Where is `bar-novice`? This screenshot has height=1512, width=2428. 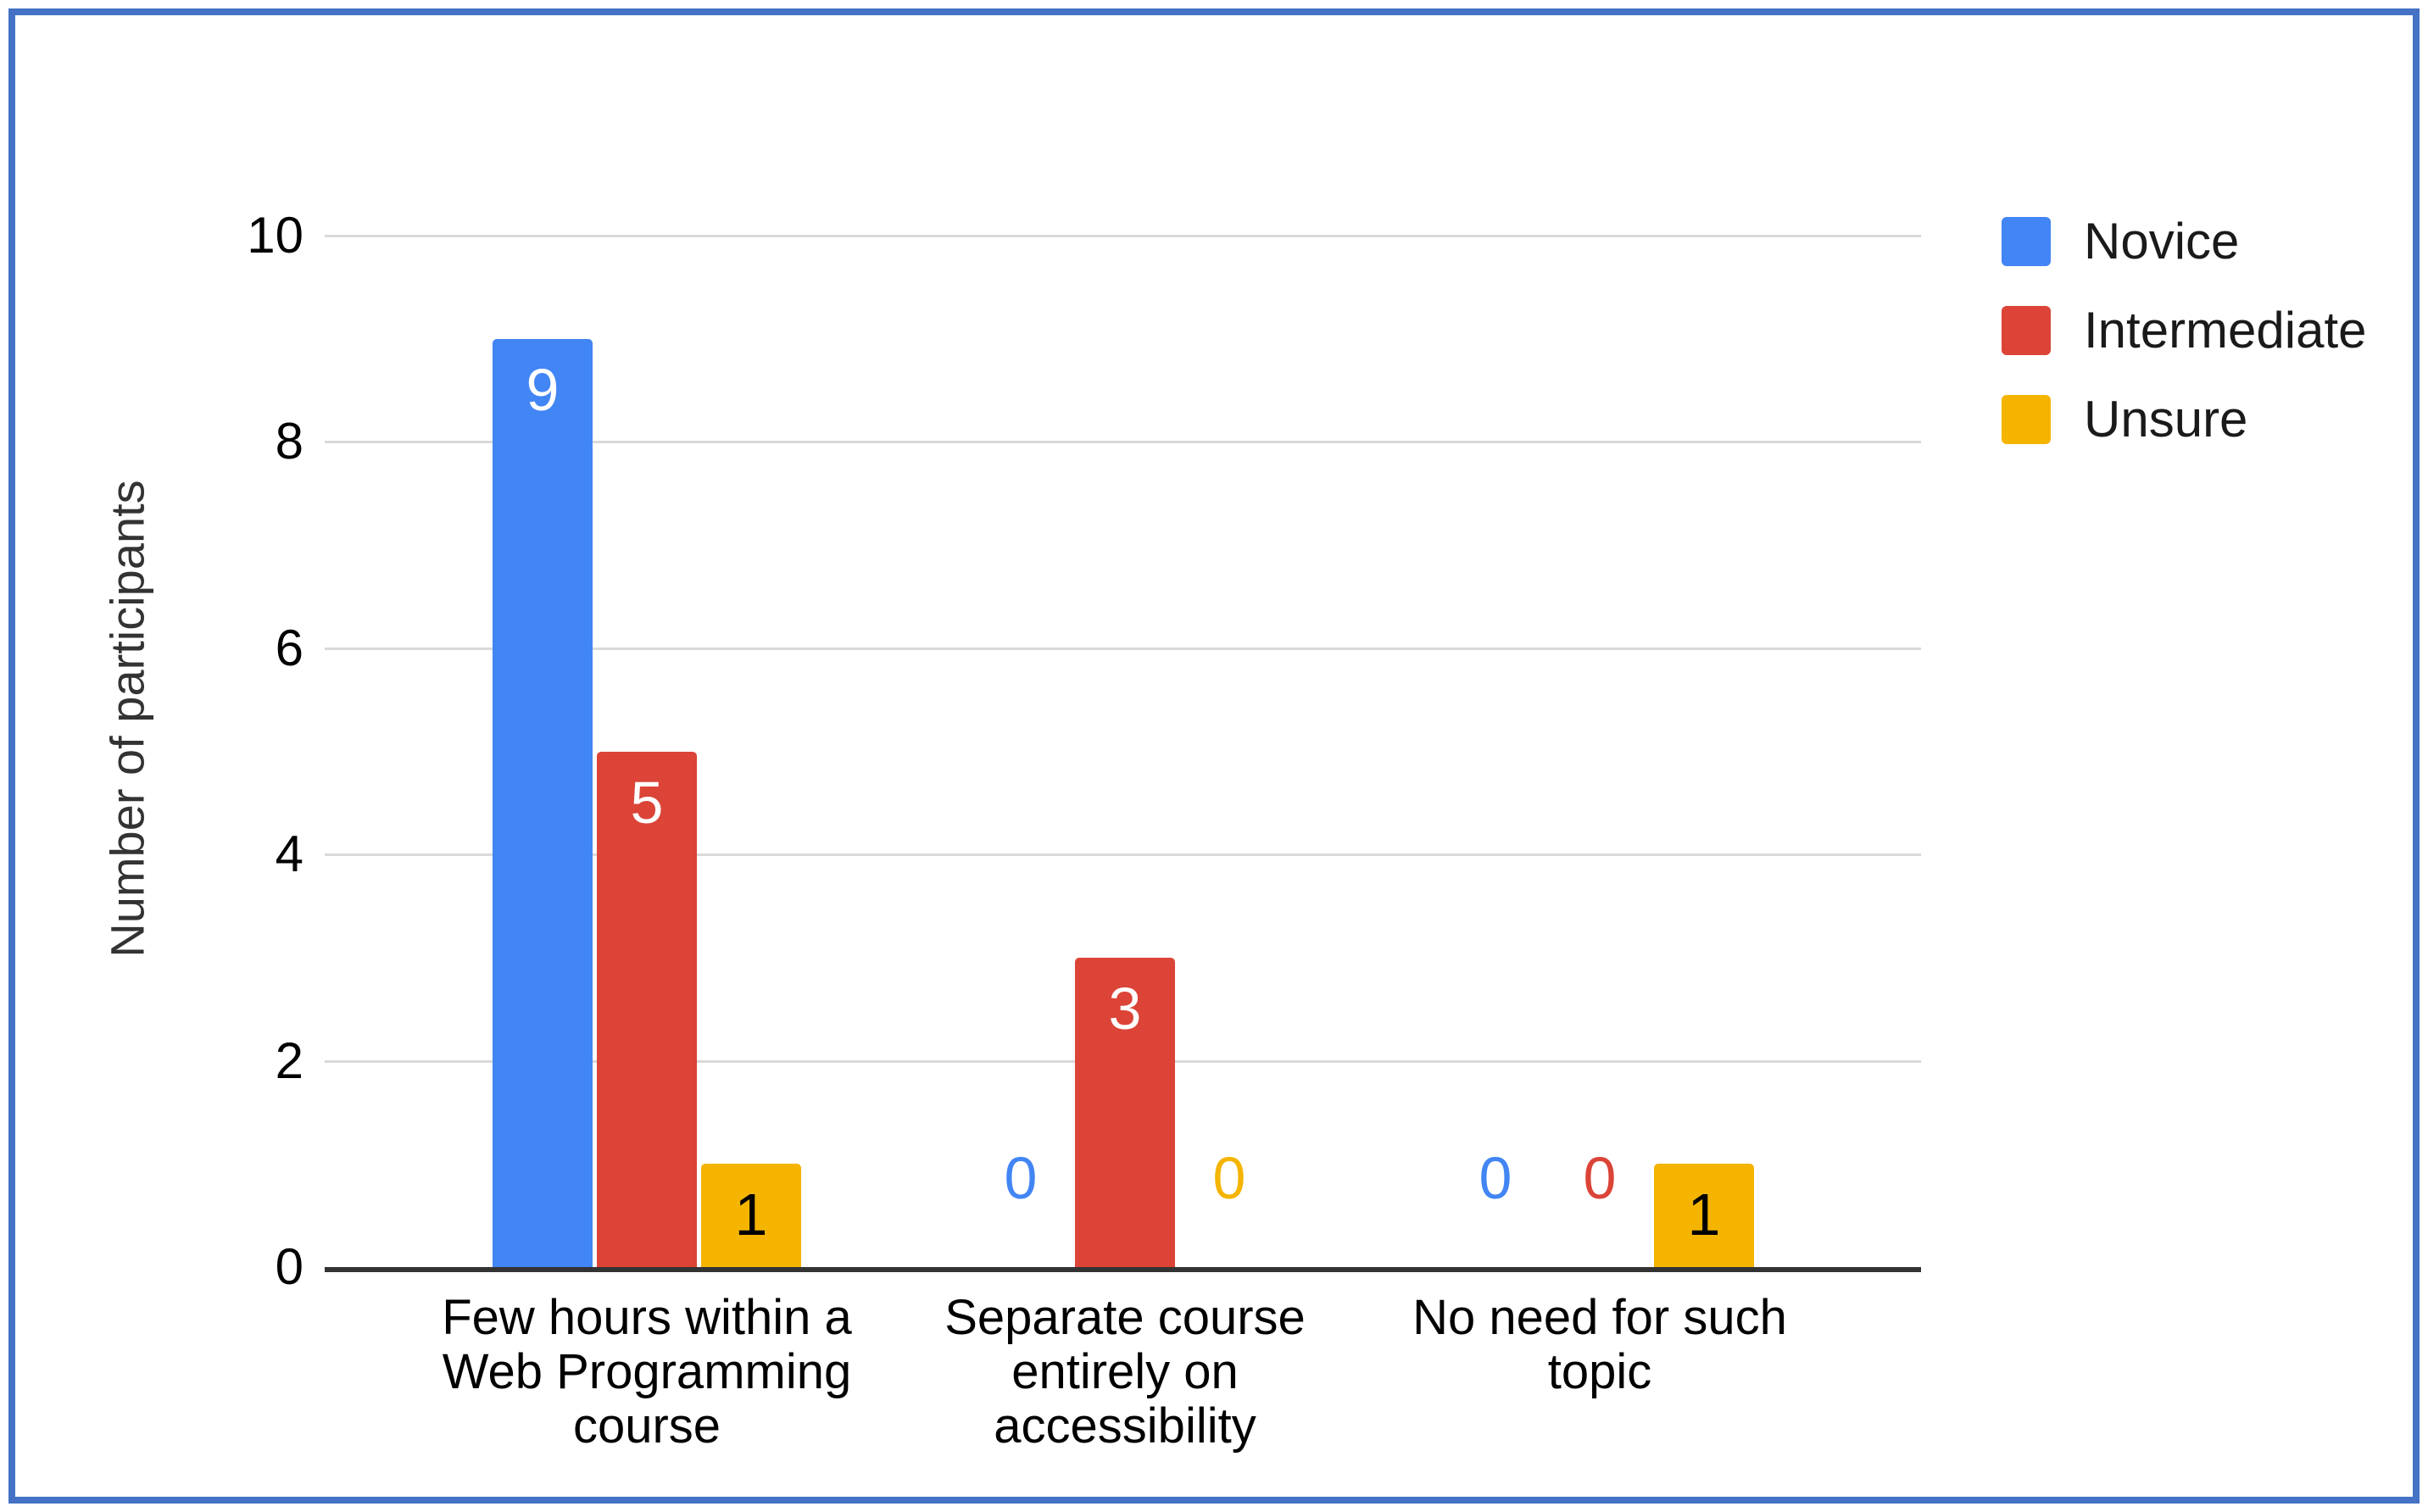
bar-novice is located at coordinates (543, 802).